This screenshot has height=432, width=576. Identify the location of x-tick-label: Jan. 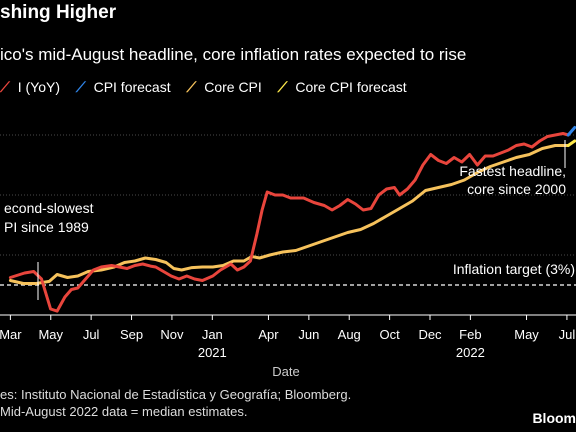
(212, 334).